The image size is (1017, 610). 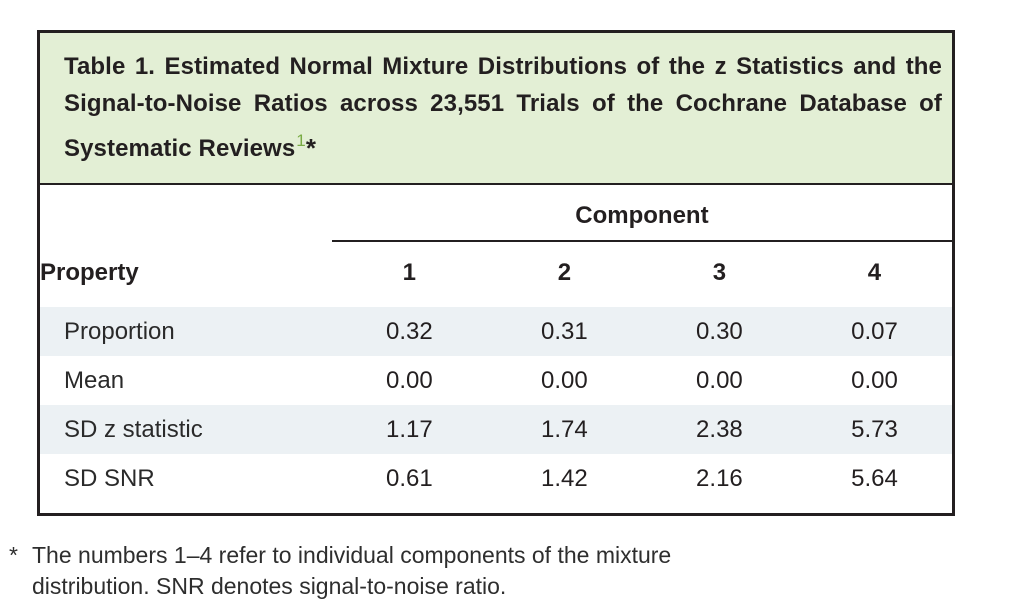 I want to click on cell-sd-z-2: 1.74, so click(x=564, y=429).